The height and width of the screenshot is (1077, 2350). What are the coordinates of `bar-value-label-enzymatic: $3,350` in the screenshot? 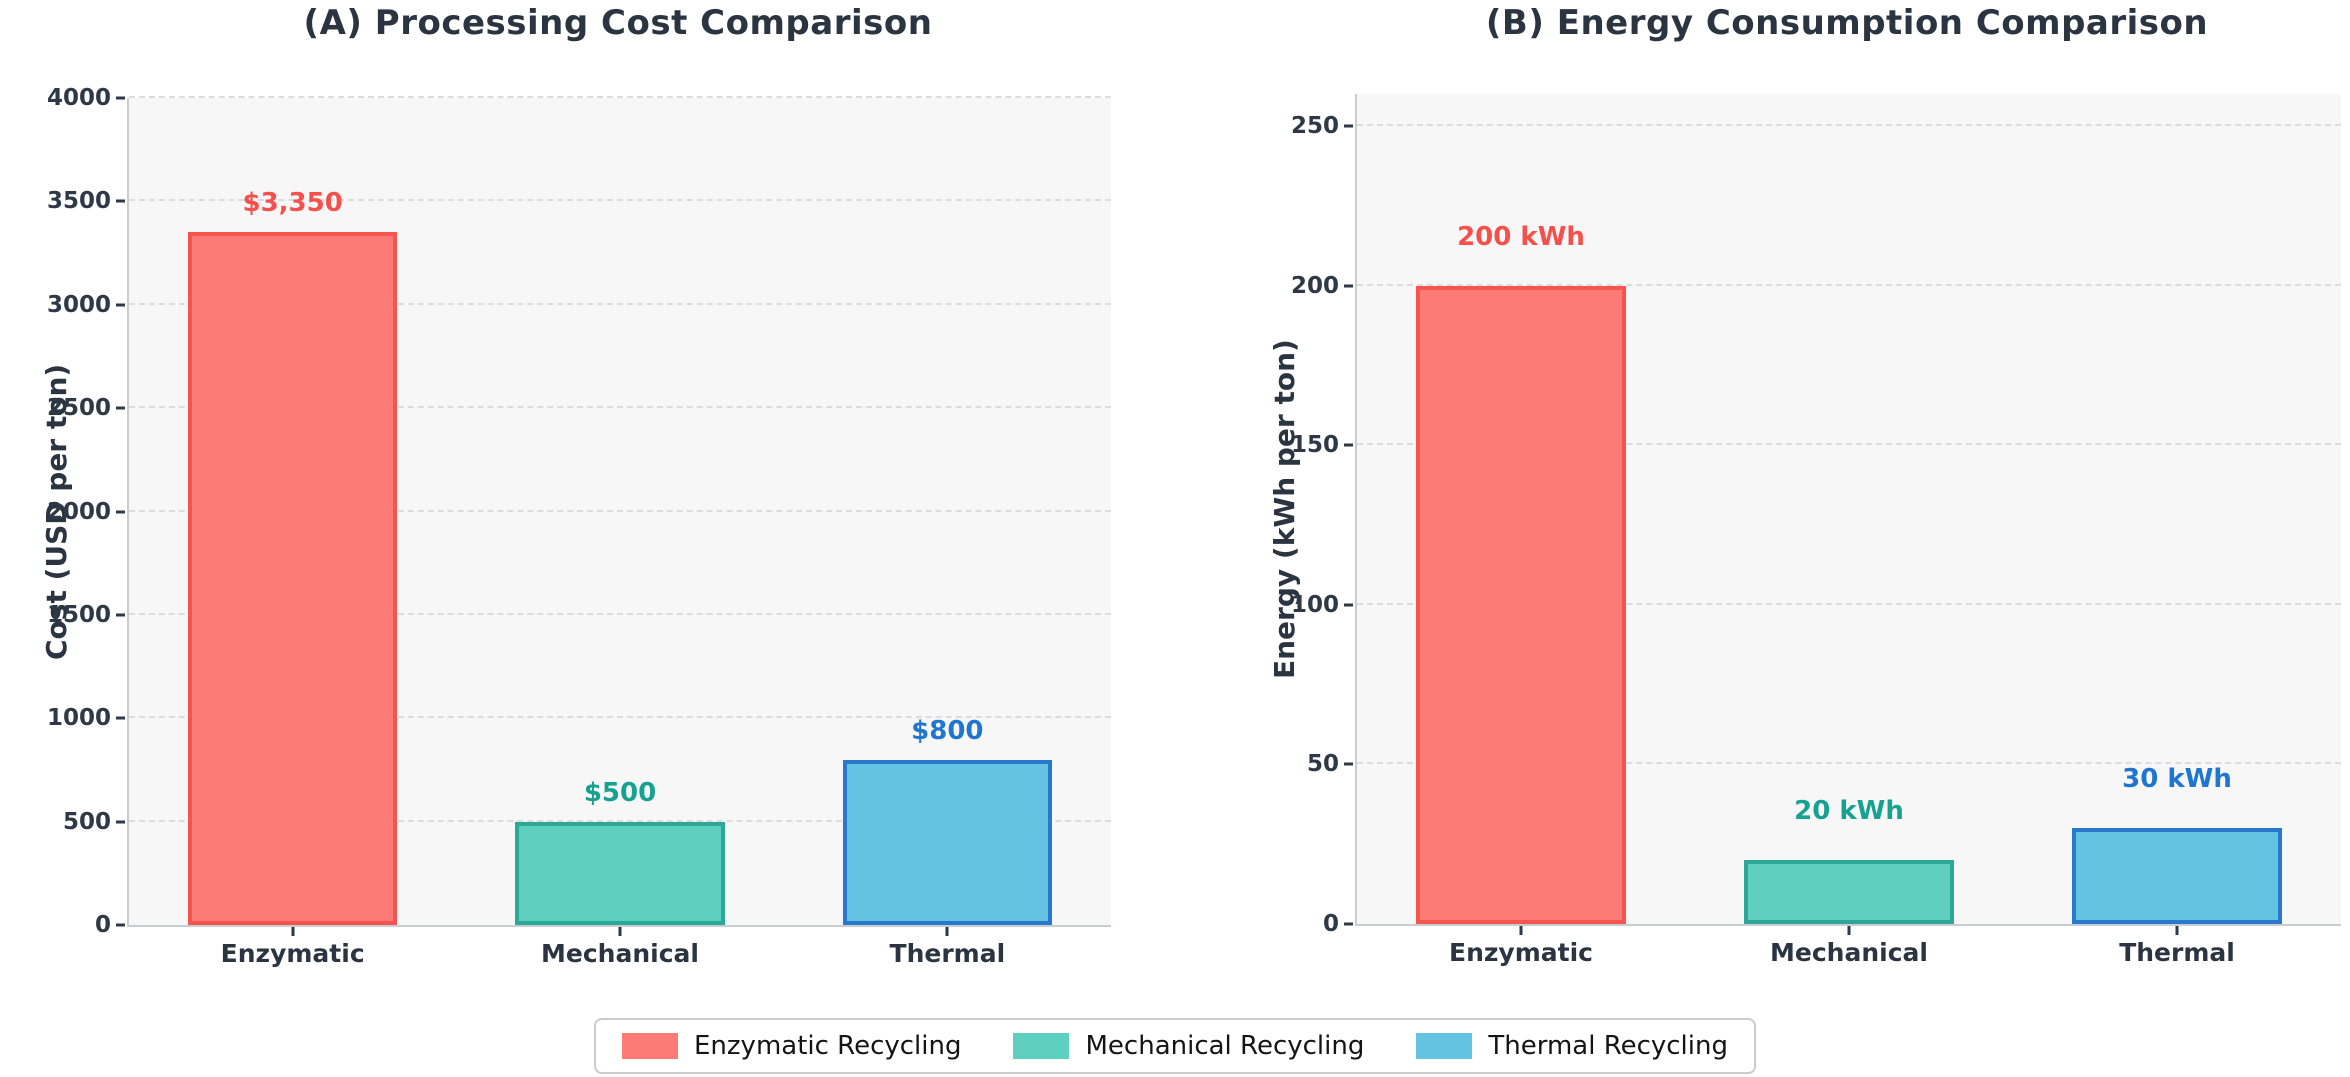 It's located at (292, 203).